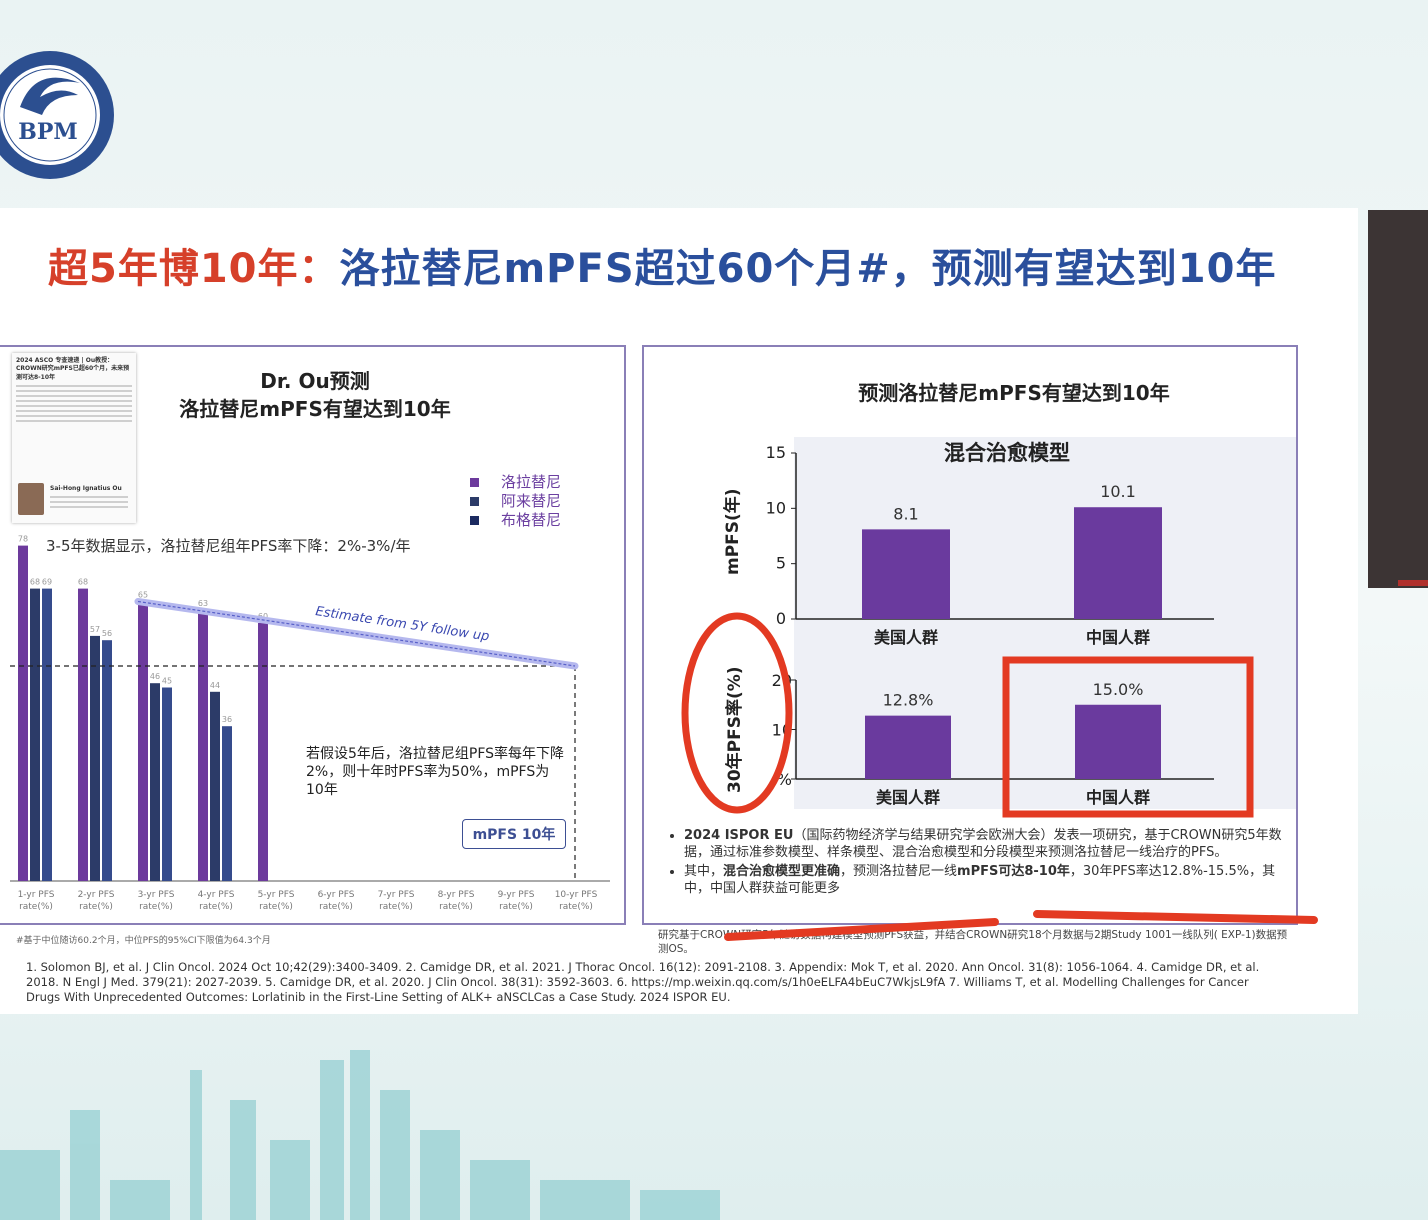  Describe the element at coordinates (86, 488) in the screenshot. I see `paper-author: Sai-Hong Ignatius Ou` at that location.